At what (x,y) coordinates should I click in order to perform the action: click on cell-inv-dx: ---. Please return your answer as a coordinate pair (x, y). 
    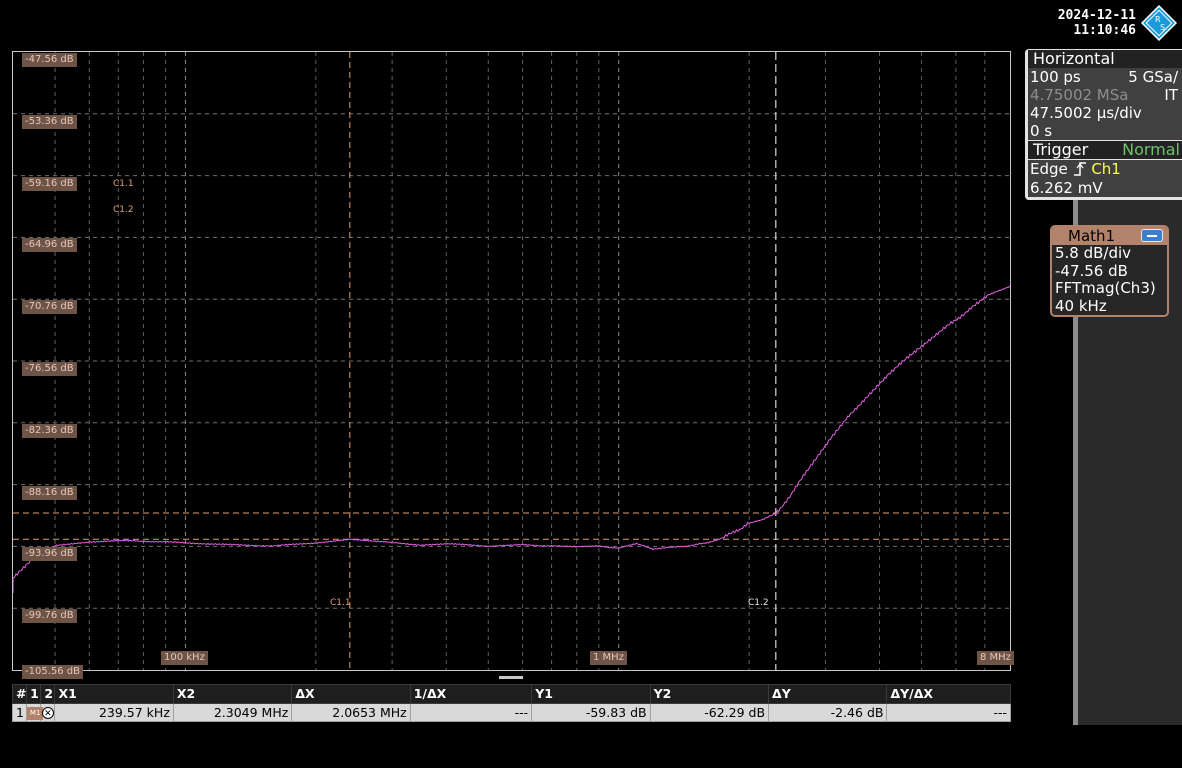
    Looking at the image, I should click on (470, 712).